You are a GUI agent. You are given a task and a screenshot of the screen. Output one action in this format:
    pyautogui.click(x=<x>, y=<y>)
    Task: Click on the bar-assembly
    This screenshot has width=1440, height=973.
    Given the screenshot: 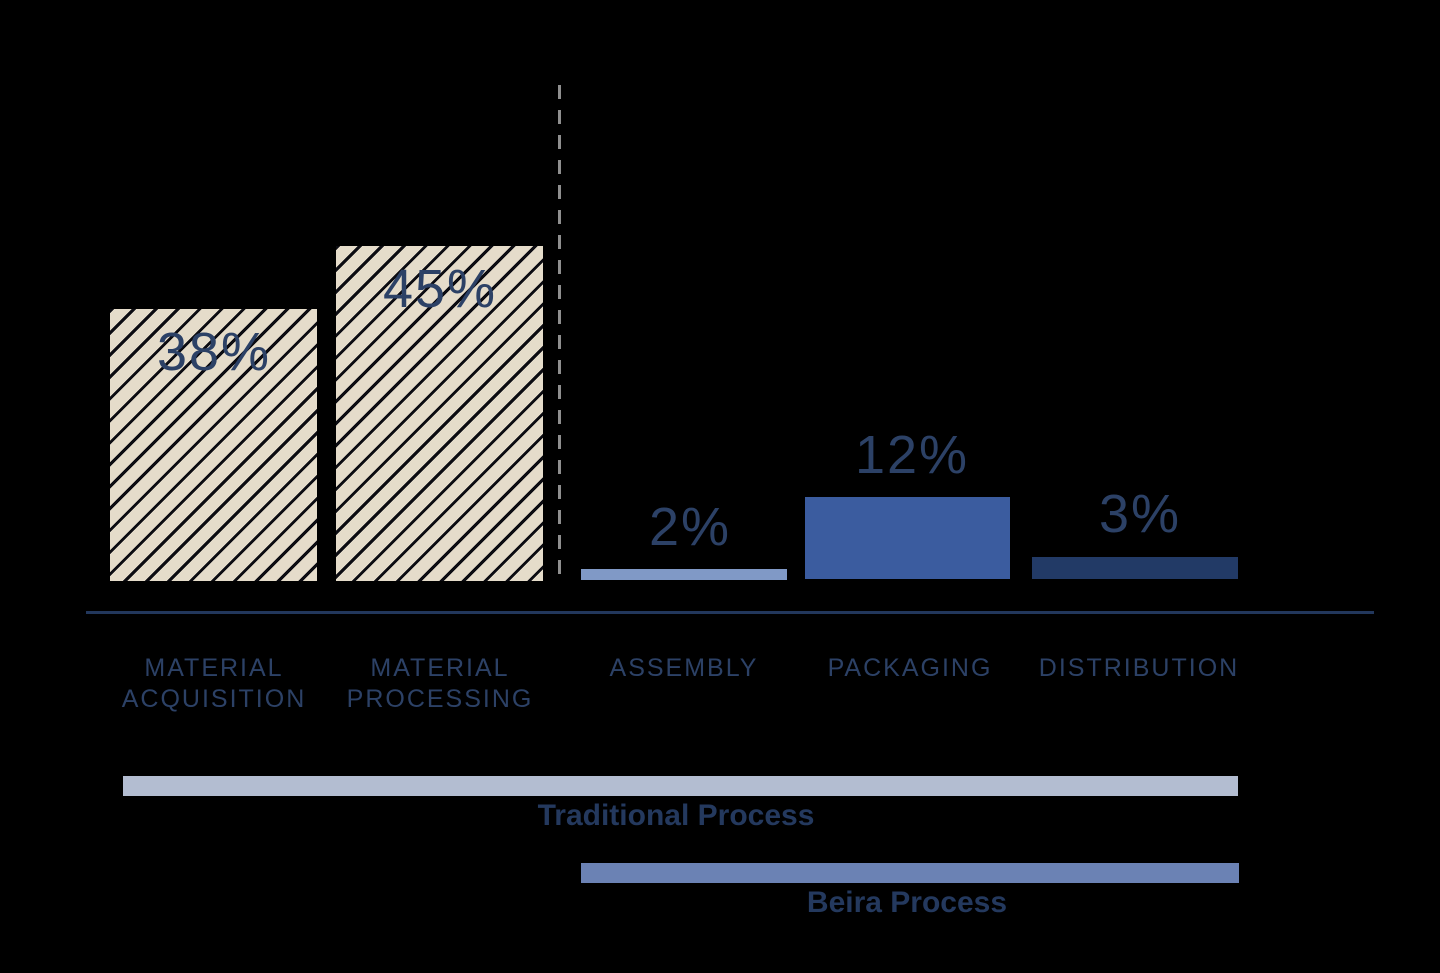 What is the action you would take?
    pyautogui.click(x=684, y=574)
    